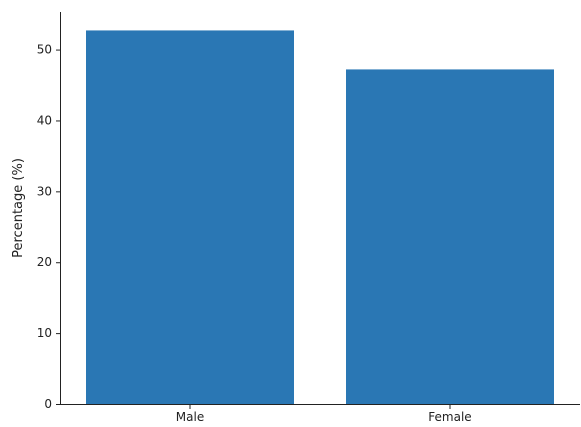 Image resolution: width=581 pixels, height=427 pixels. What do you see at coordinates (44, 50) in the screenshot?
I see `y-tick-label-50: 50` at bounding box center [44, 50].